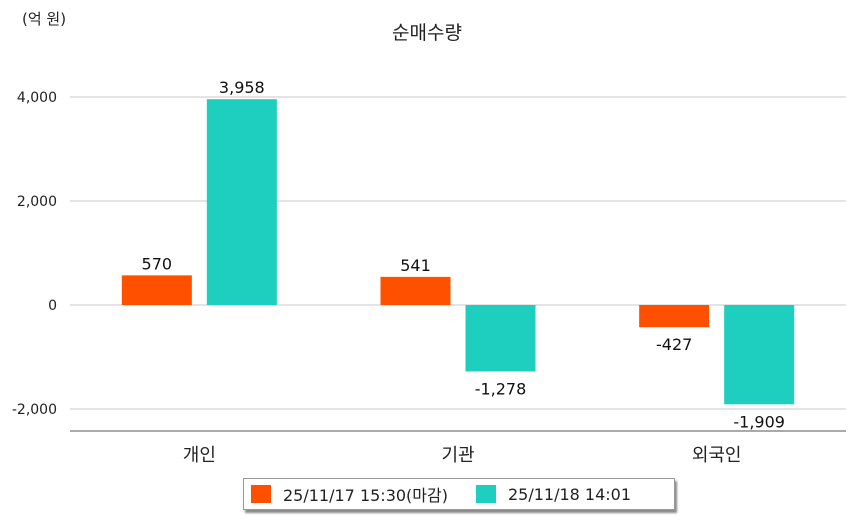 The width and height of the screenshot is (854, 520). I want to click on y-tick-label: -2,000, so click(34, 410).